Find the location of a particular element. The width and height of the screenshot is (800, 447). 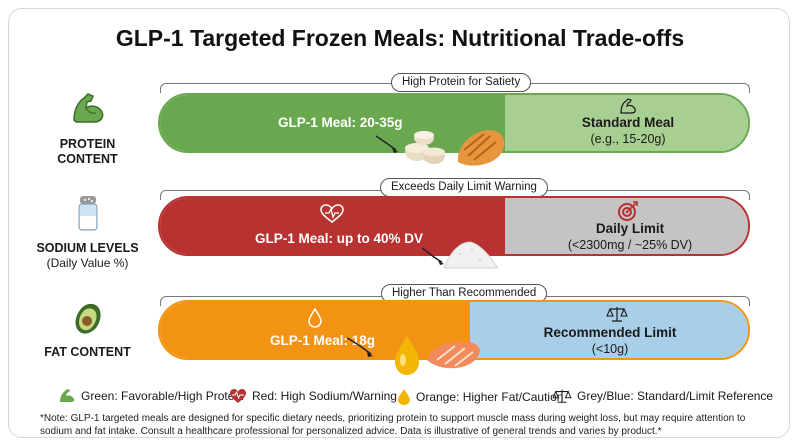

protein-food-illustration is located at coordinates (452, 149).